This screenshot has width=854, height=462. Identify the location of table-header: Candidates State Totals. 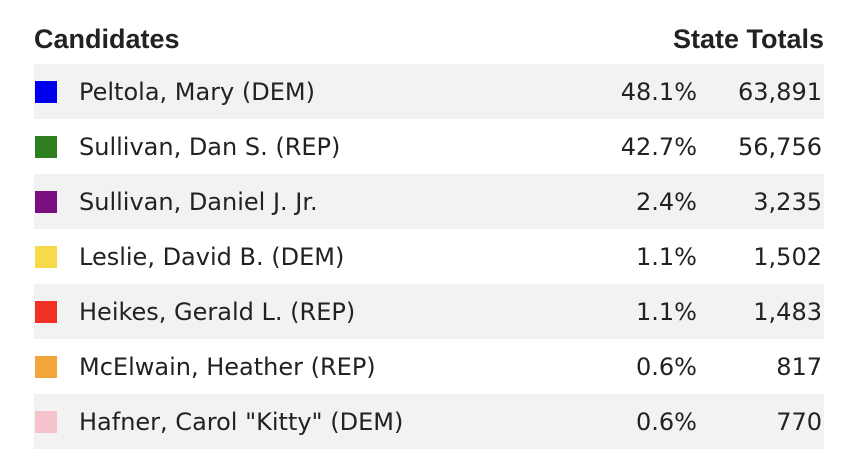
(429, 39).